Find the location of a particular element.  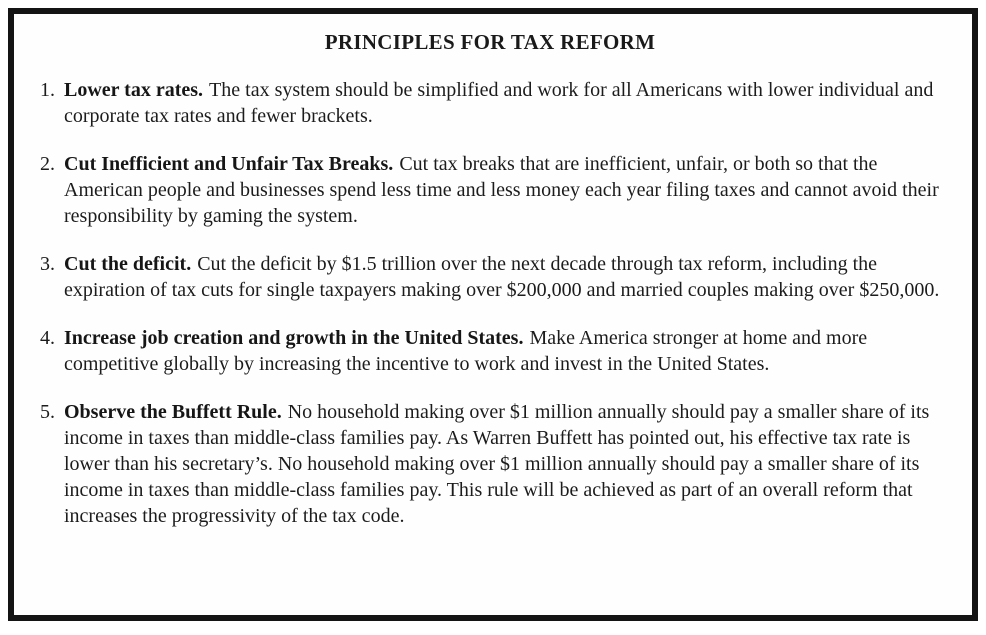

item-number: 1. is located at coordinates (47, 90).